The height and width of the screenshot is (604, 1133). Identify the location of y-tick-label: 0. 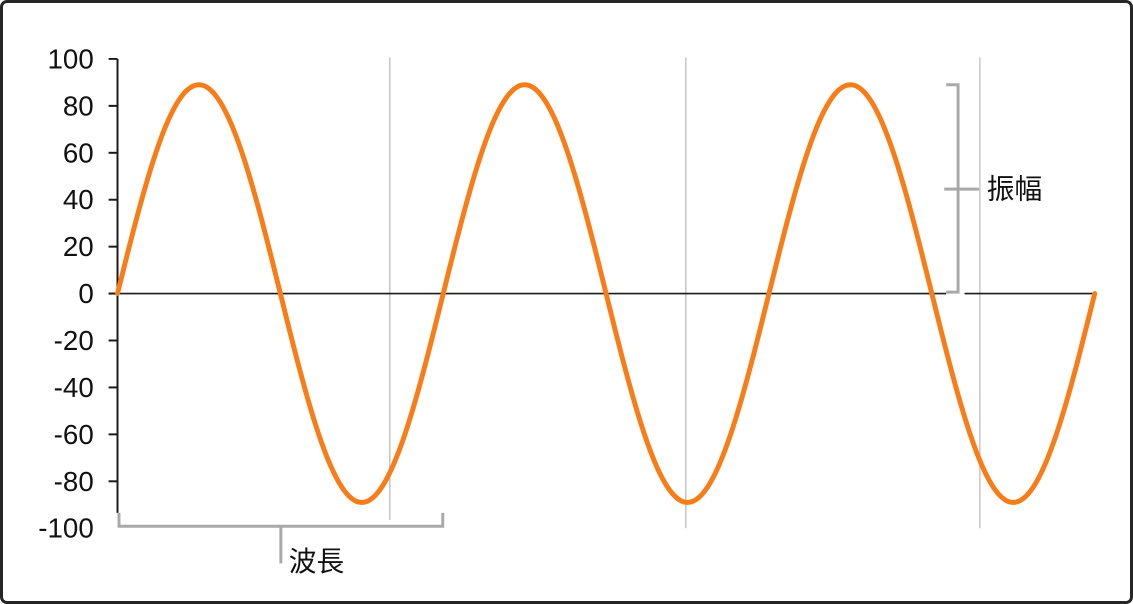
(85, 293).